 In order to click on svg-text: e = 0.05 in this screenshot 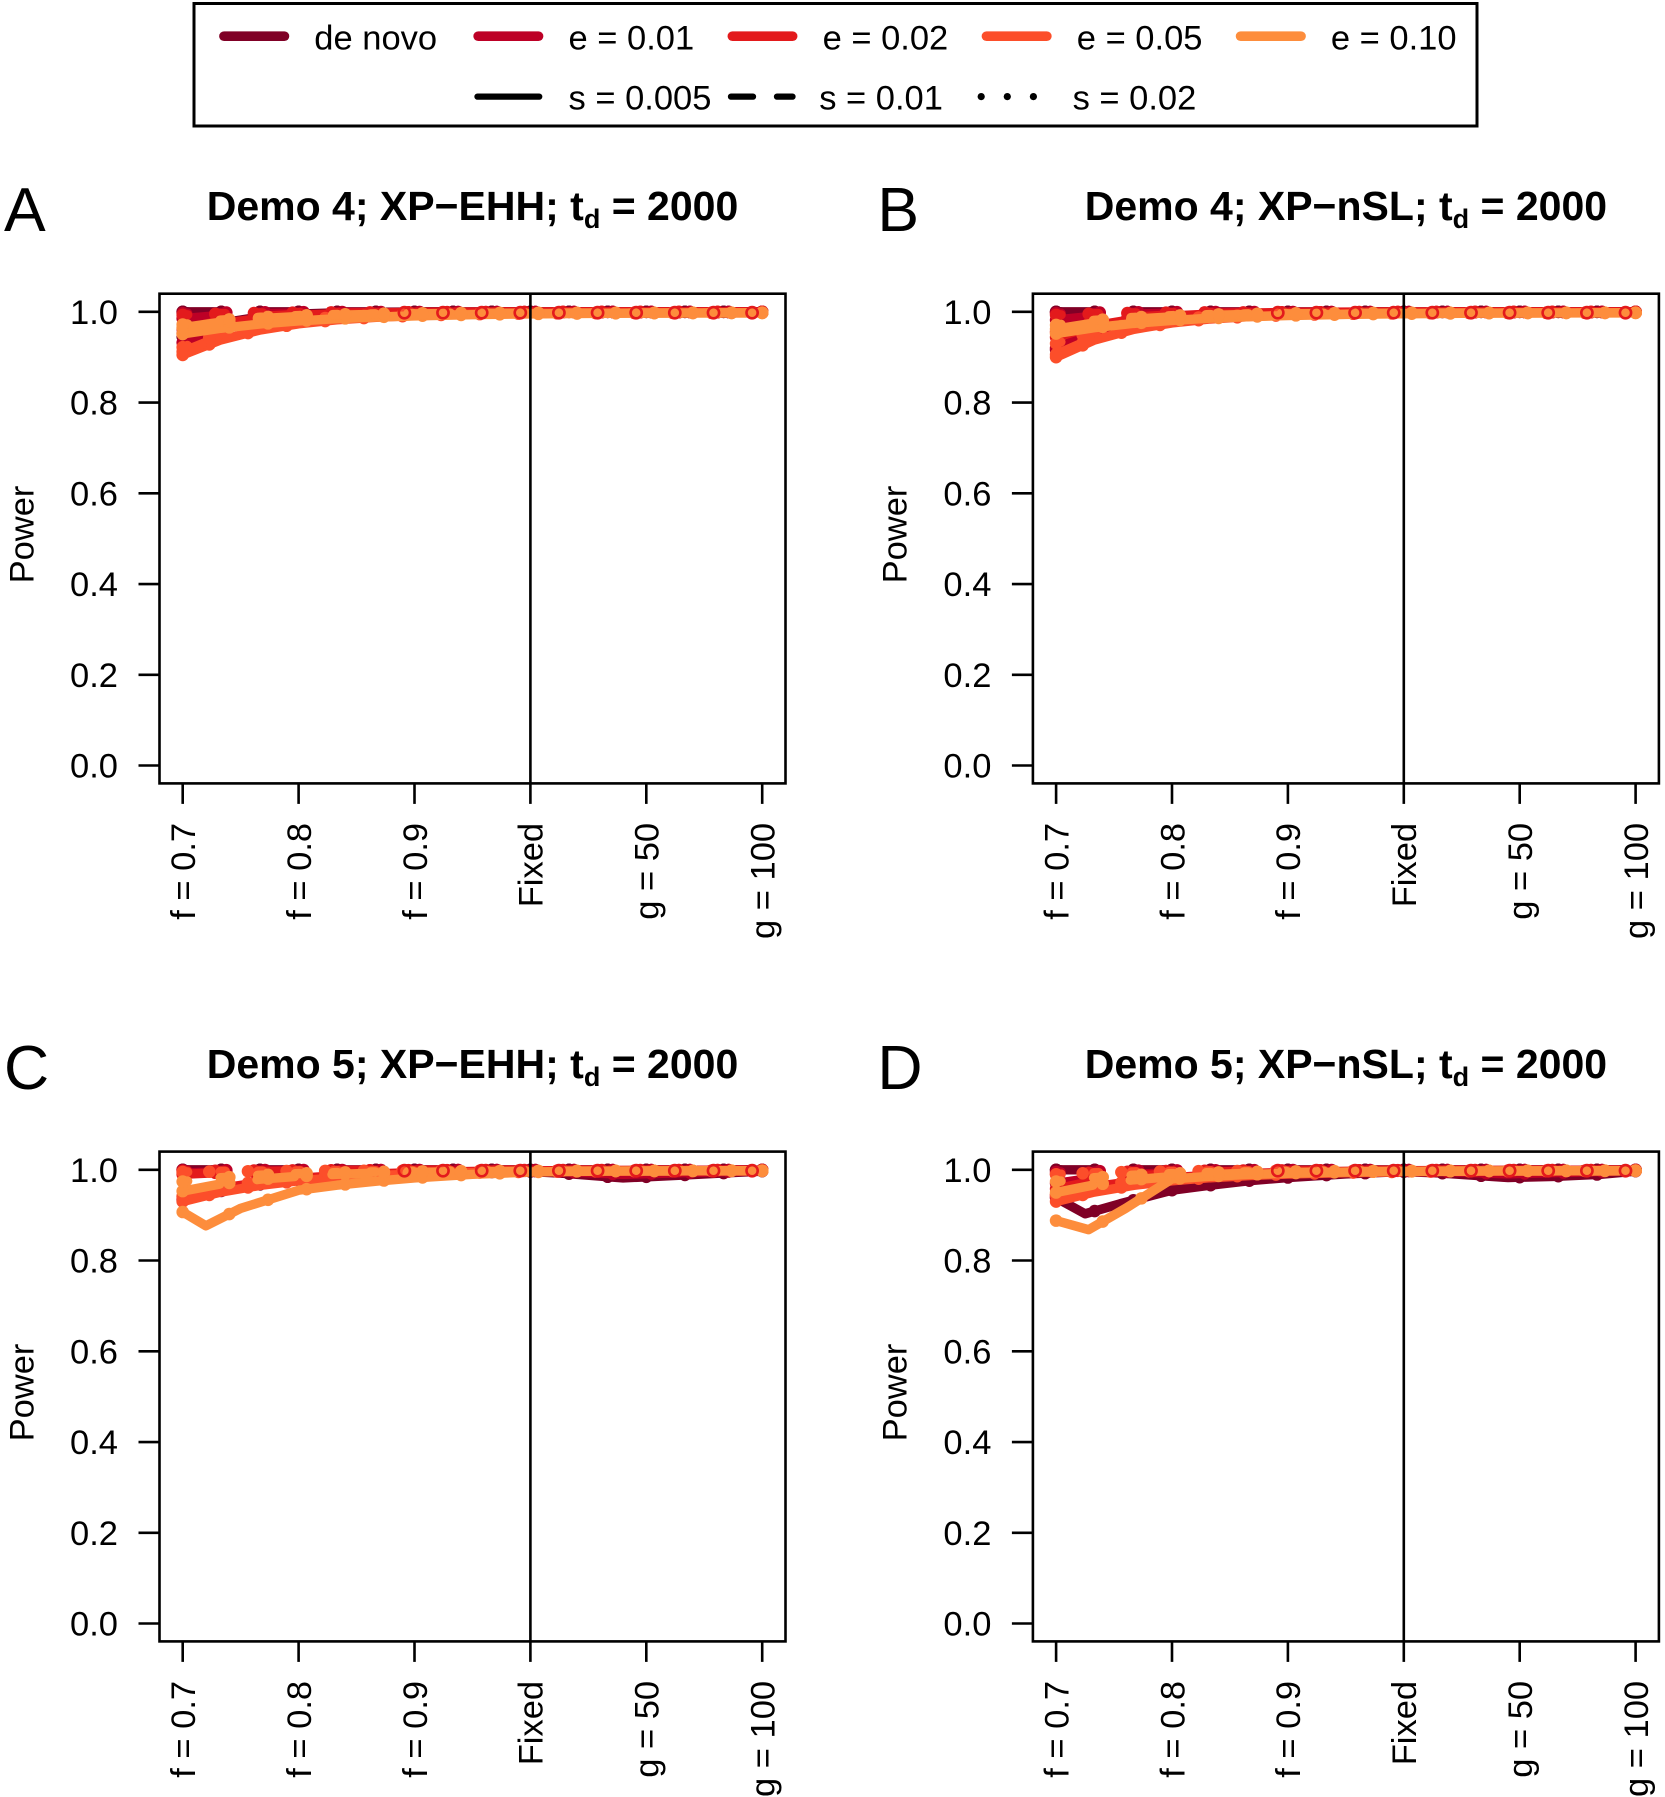, I will do `click(1140, 38)`.